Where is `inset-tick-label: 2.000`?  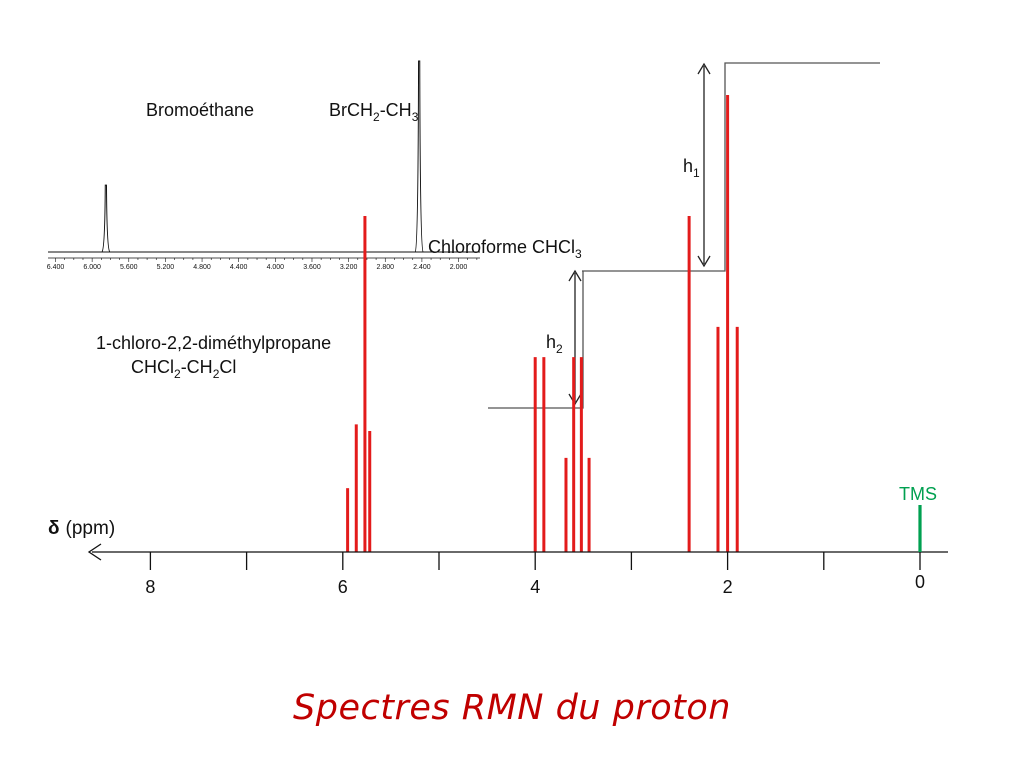
inset-tick-label: 2.000 is located at coordinates (459, 267).